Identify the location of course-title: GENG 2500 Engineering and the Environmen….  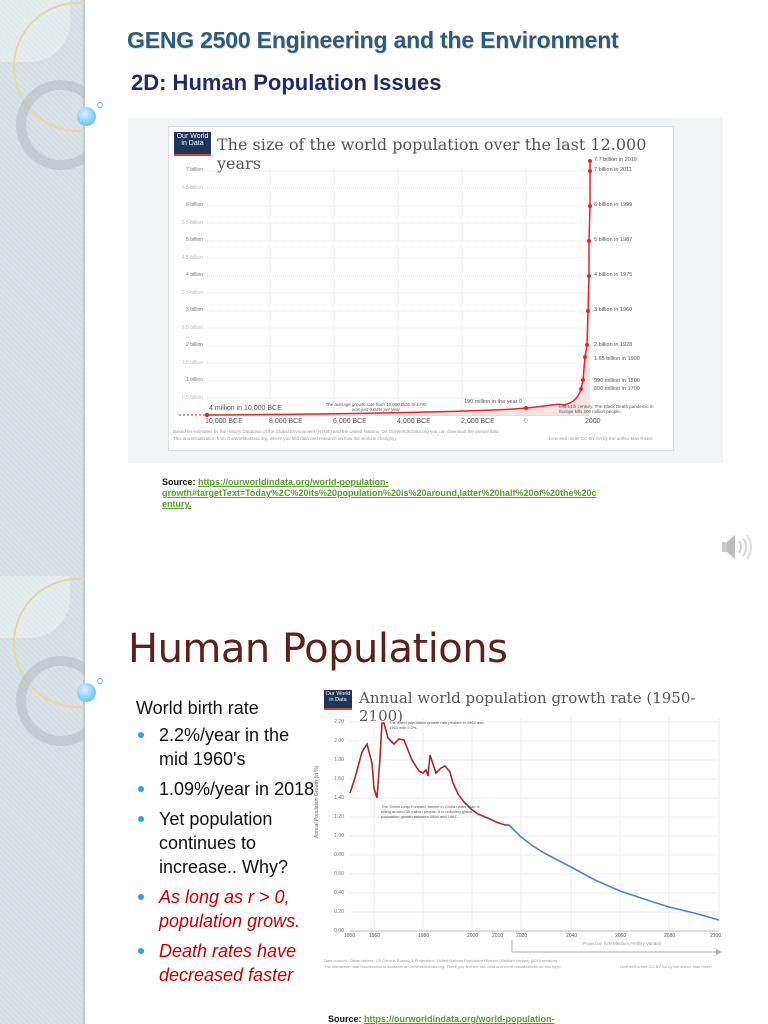
(373, 40).